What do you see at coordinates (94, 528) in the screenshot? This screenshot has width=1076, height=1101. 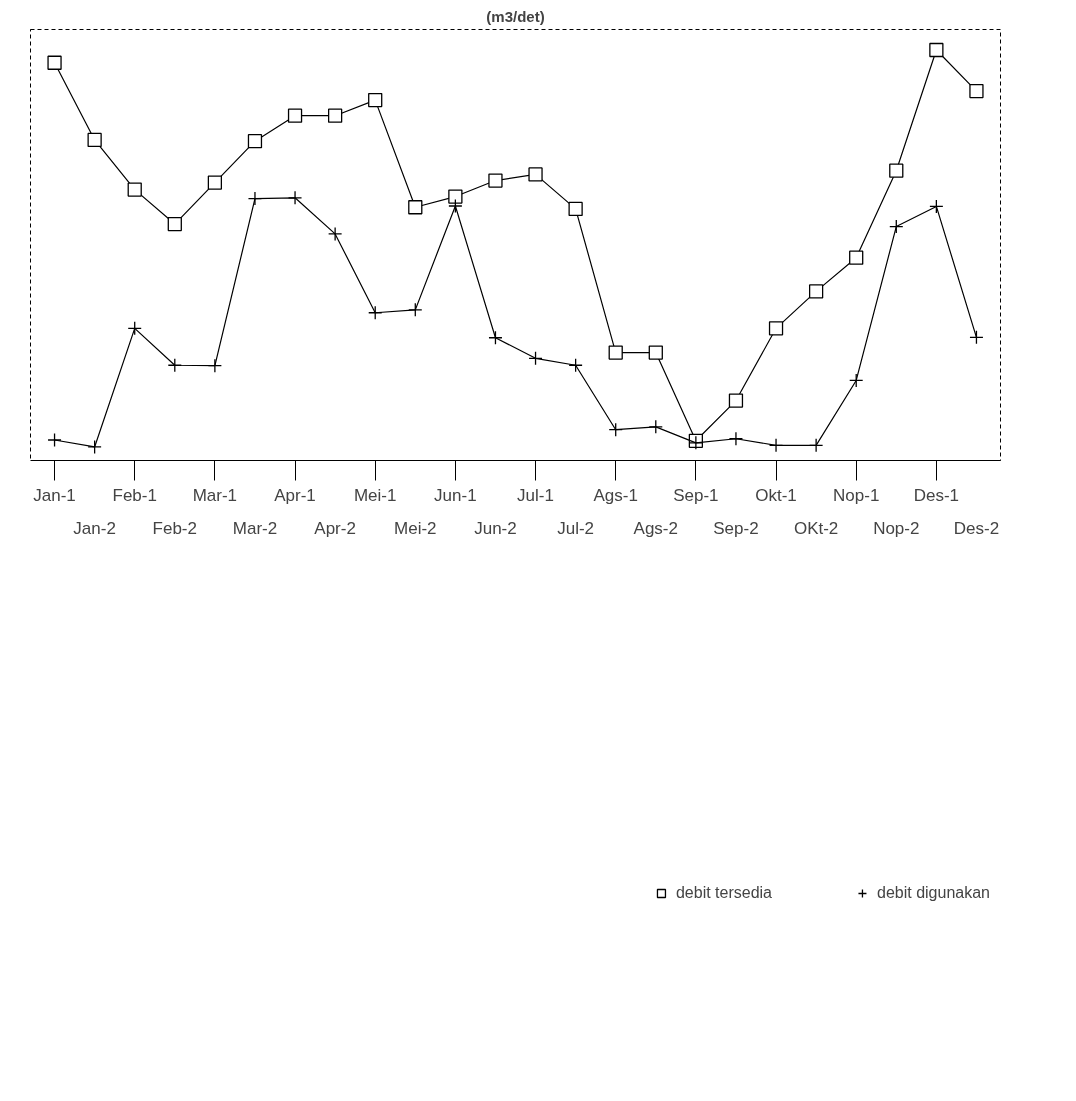 I see `x-tick-label: Jan-2` at bounding box center [94, 528].